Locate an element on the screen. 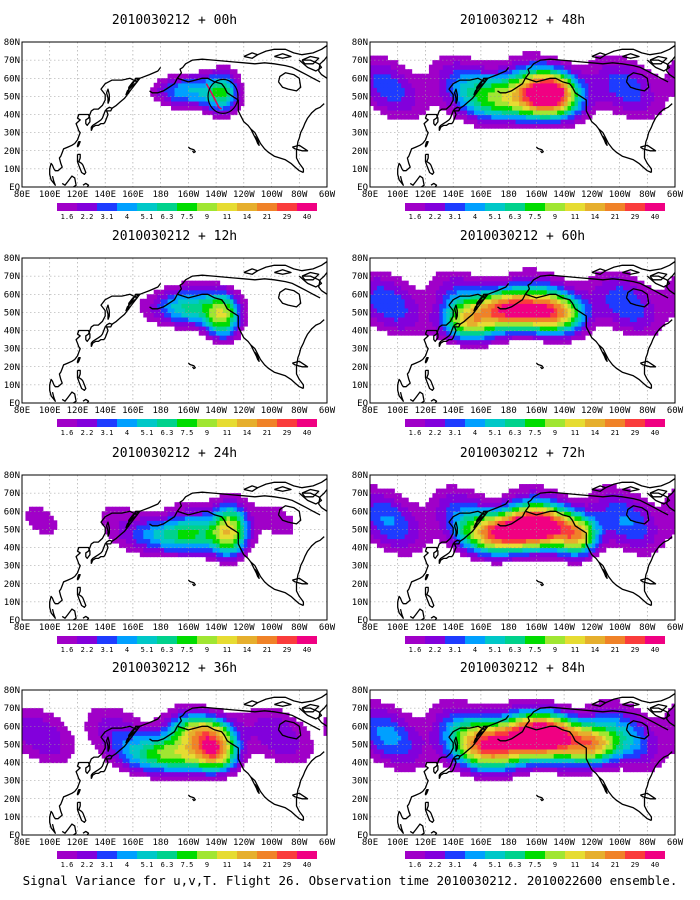 The width and height of the screenshot is (700, 900). panel-title: 2010030212 + 48h is located at coordinates (522, 20).